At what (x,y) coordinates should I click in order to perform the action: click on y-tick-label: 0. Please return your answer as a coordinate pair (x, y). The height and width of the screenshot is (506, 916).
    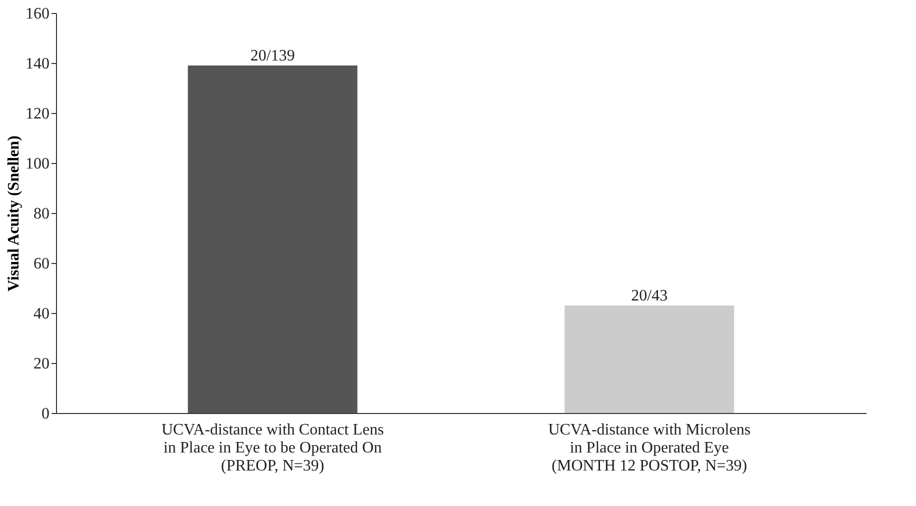
    Looking at the image, I should click on (46, 414).